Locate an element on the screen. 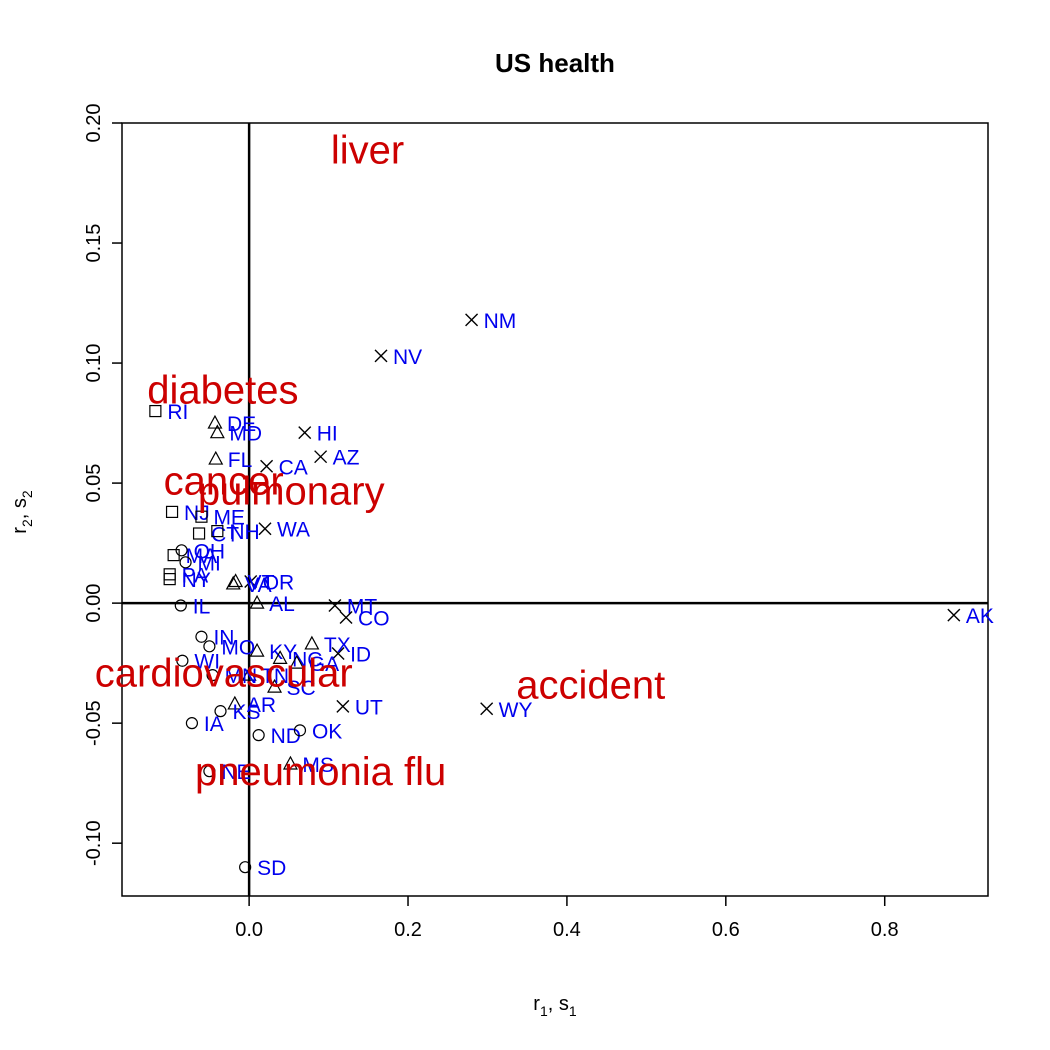 The height and width of the screenshot is (1050, 1050). point-label-nd: ND is located at coordinates (286, 736).